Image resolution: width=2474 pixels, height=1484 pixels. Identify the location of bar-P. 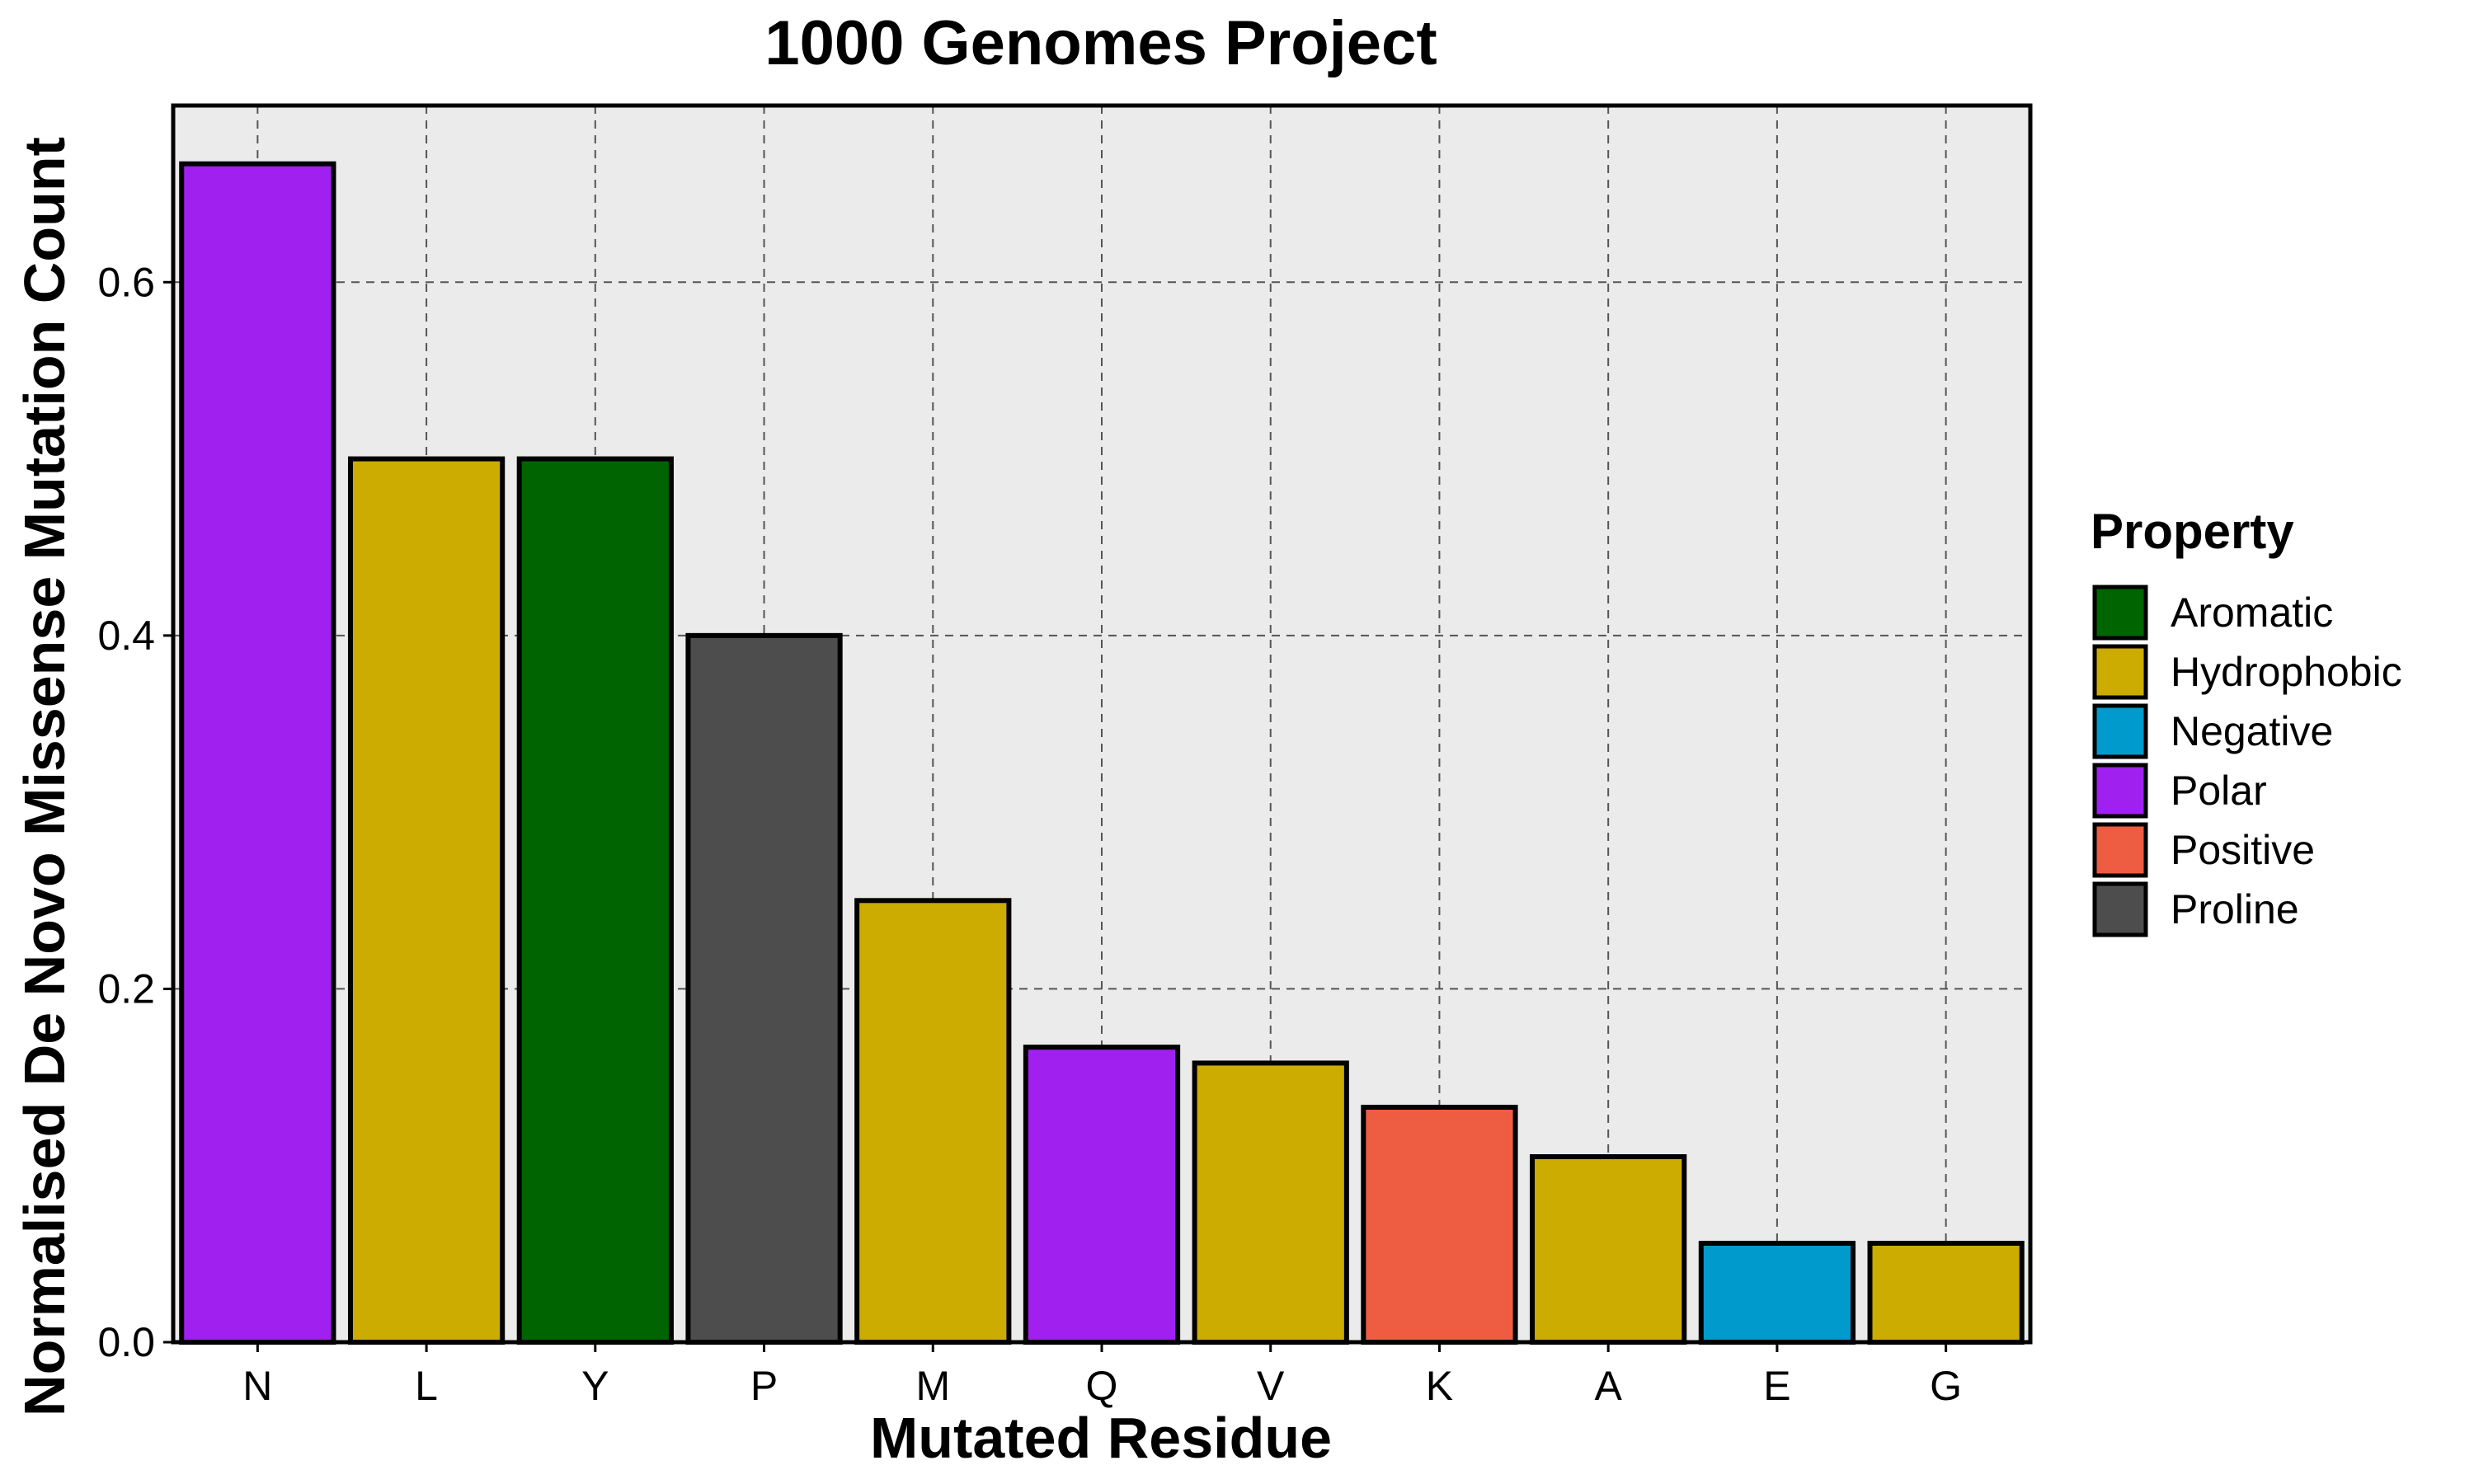
(764, 988).